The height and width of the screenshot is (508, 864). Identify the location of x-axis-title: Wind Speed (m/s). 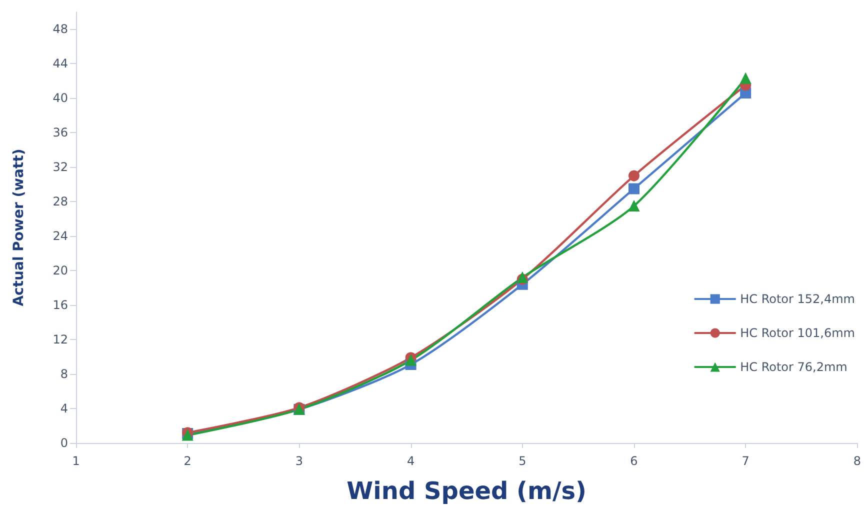
(466, 491).